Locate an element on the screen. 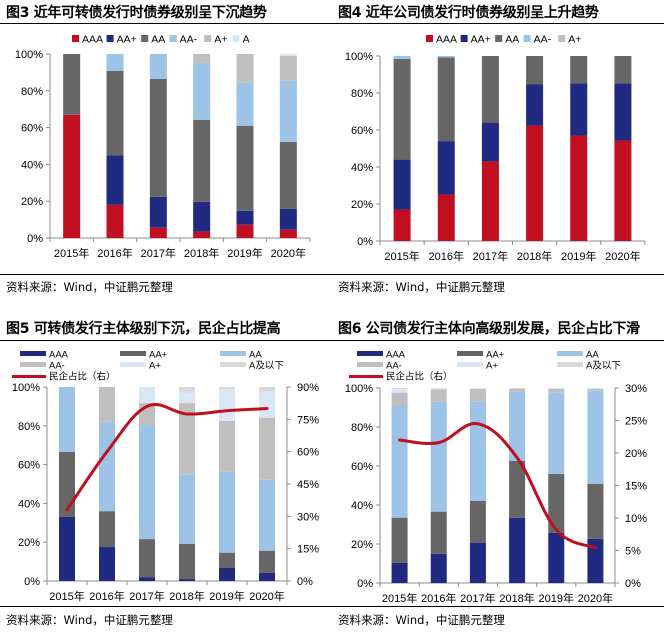 The image size is (664, 636). bar-aaminus-2015 is located at coordinates (399, 399).